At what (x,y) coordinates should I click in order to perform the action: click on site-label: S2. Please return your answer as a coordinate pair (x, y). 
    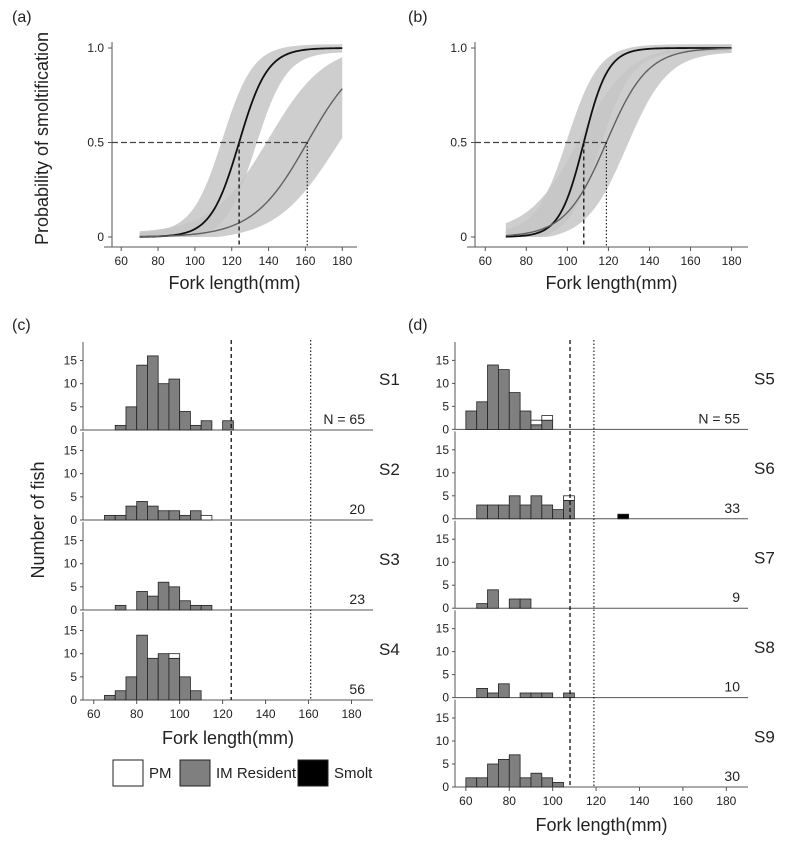
    Looking at the image, I should click on (389, 469).